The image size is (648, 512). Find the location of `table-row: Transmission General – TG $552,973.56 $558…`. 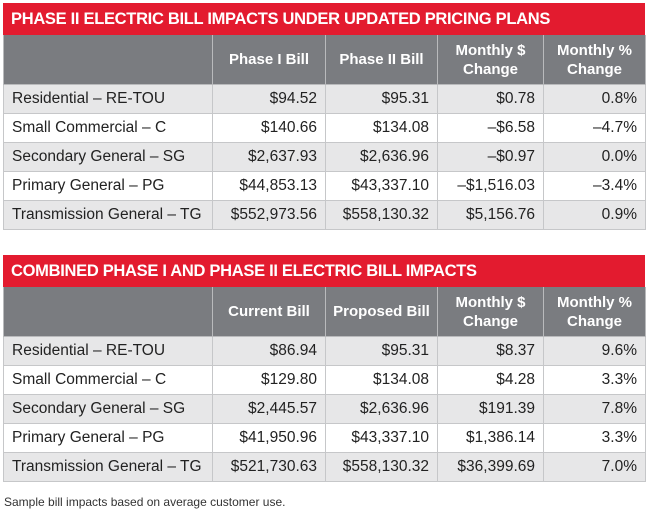

table-row: Transmission General – TG $552,973.56 $558… is located at coordinates (324, 215).